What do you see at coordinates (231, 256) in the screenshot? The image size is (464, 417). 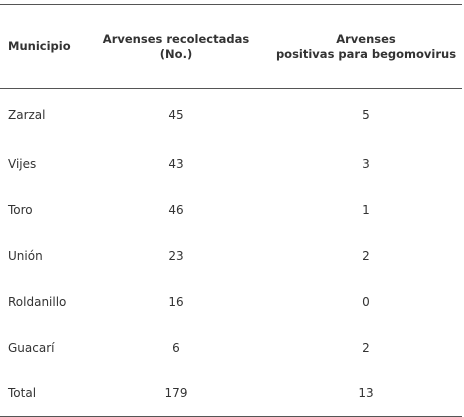 I see `table-row: Unión 23 2` at bounding box center [231, 256].